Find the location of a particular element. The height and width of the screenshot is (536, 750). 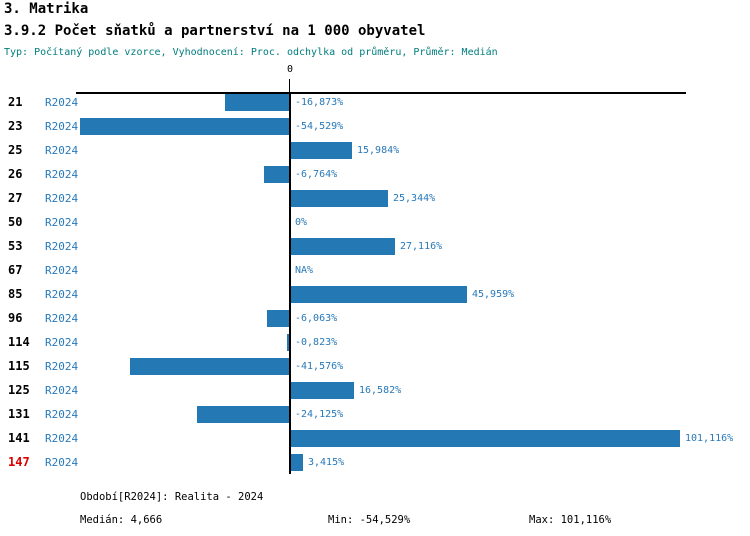

row-id-label: 114 is located at coordinates (19, 342).